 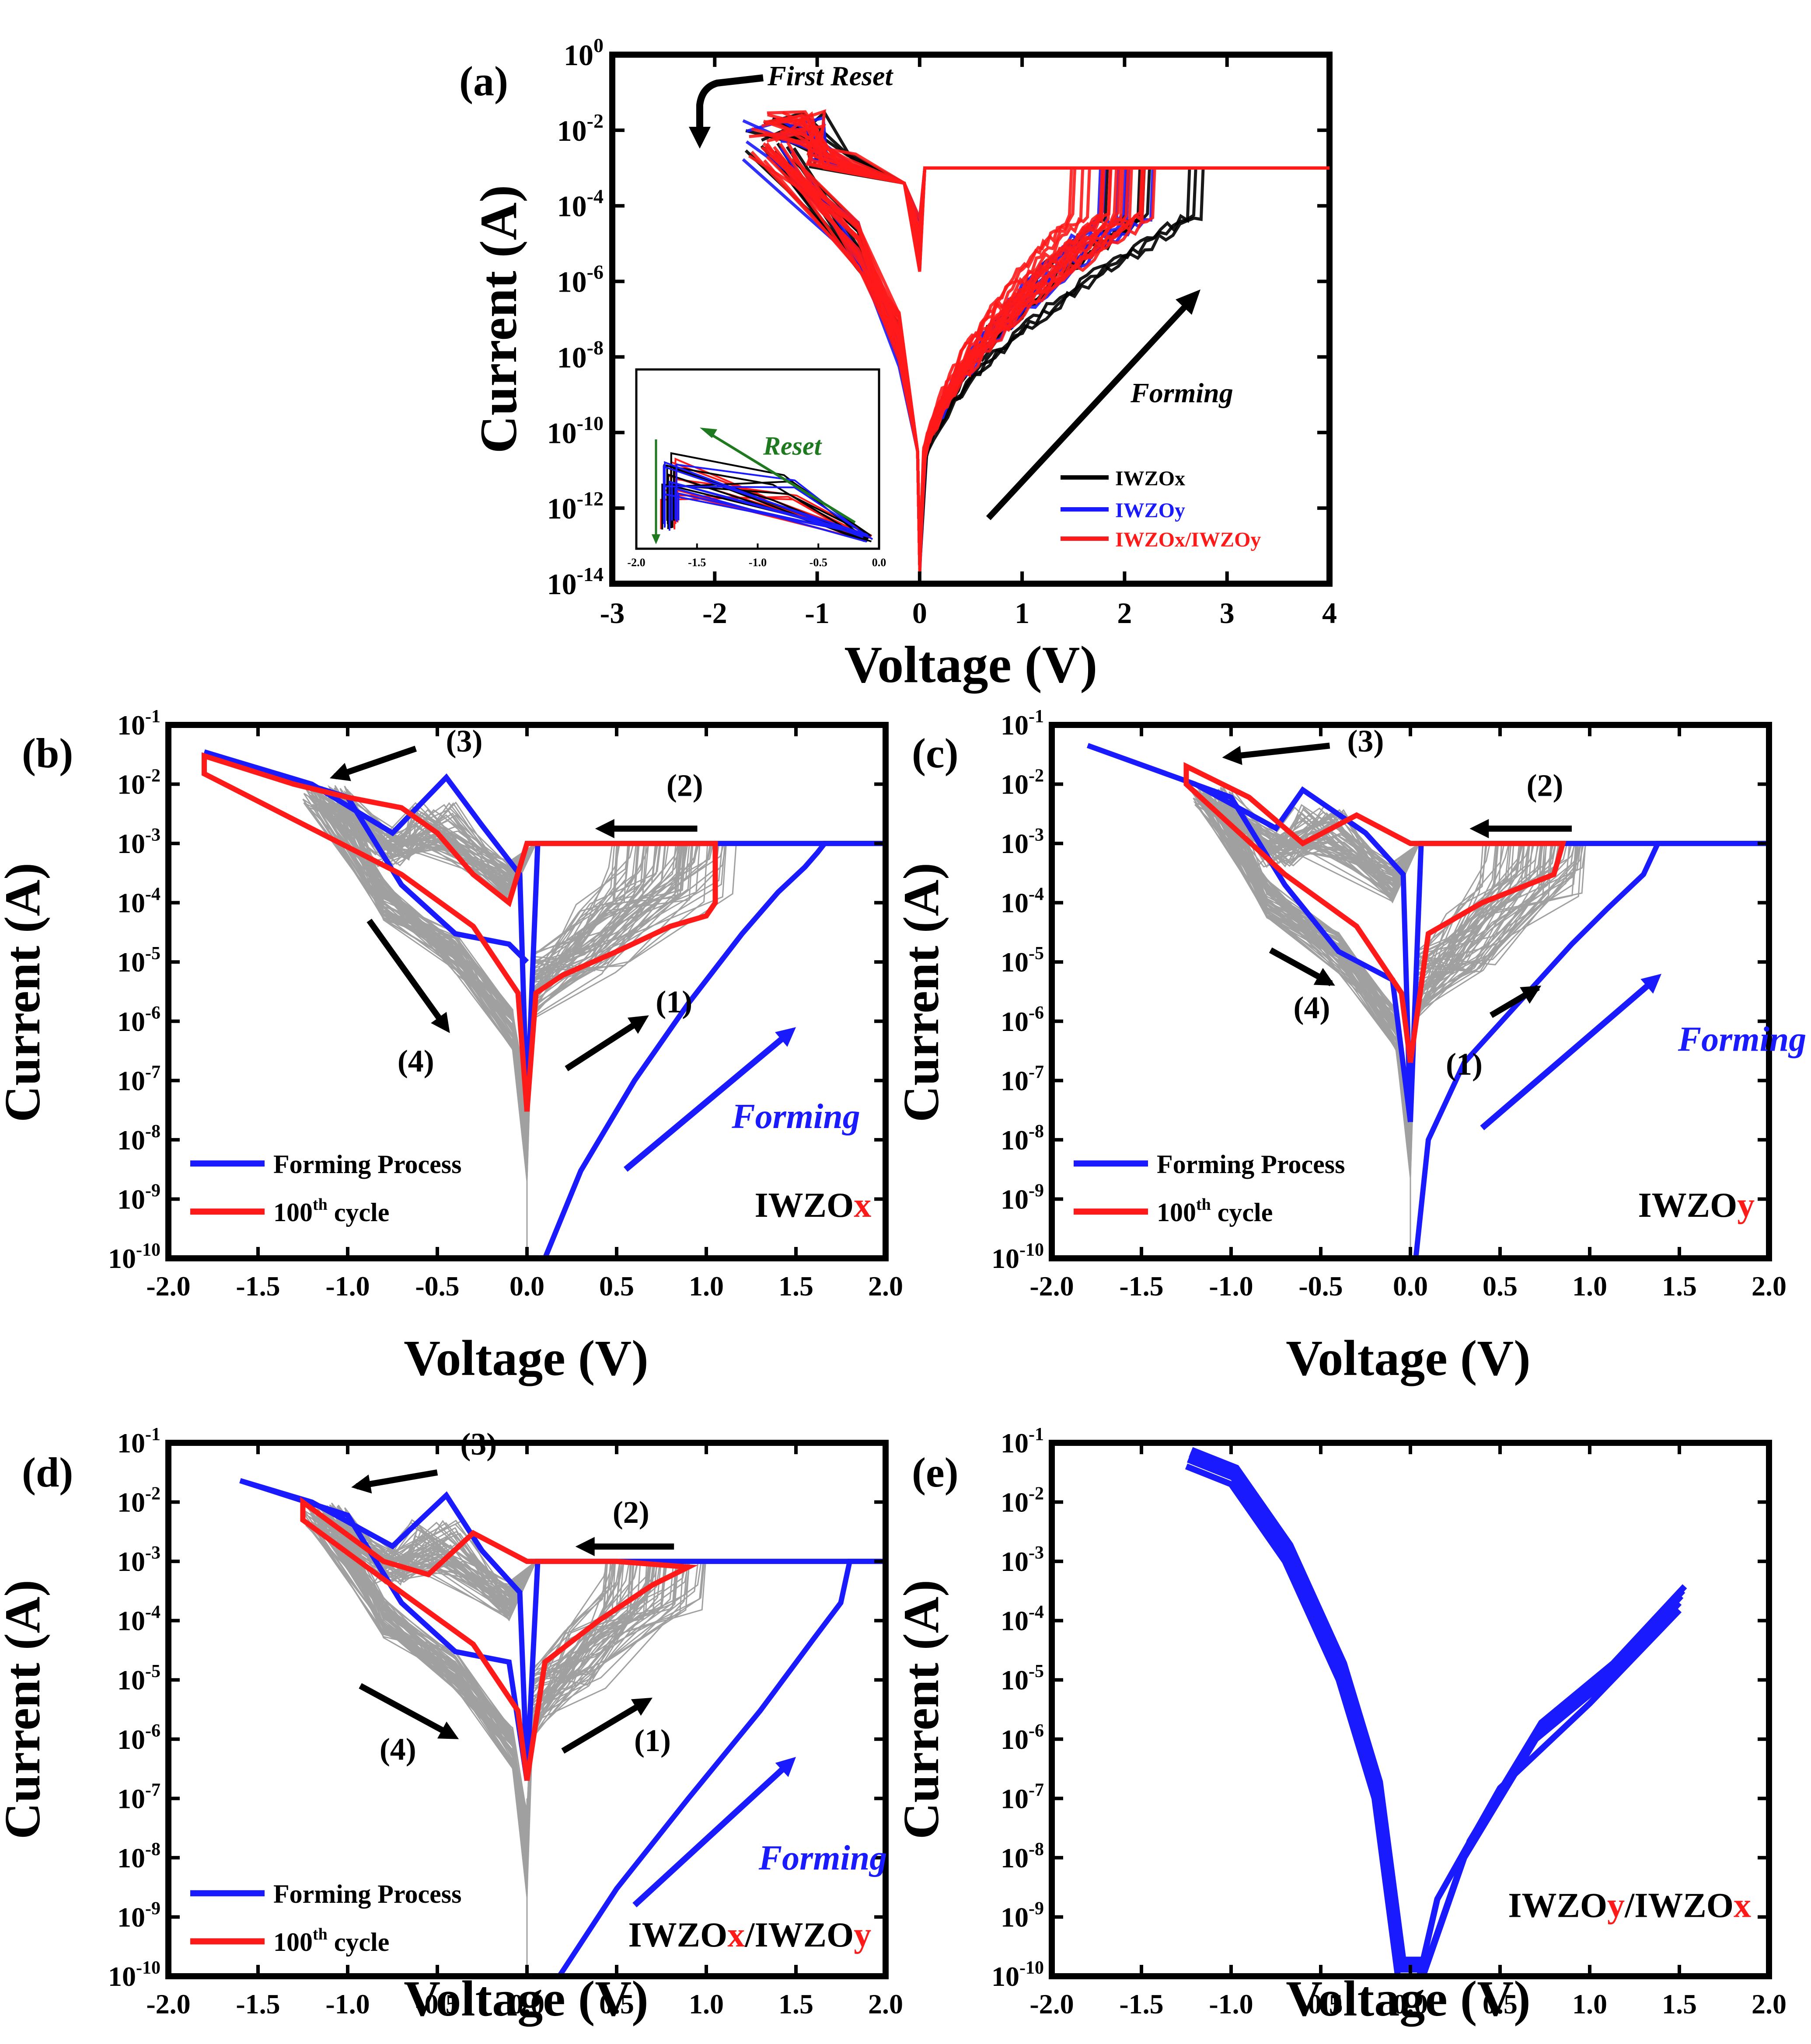 I want to click on y-tick-label: 10⁻³, so click(x=1022, y=1560).